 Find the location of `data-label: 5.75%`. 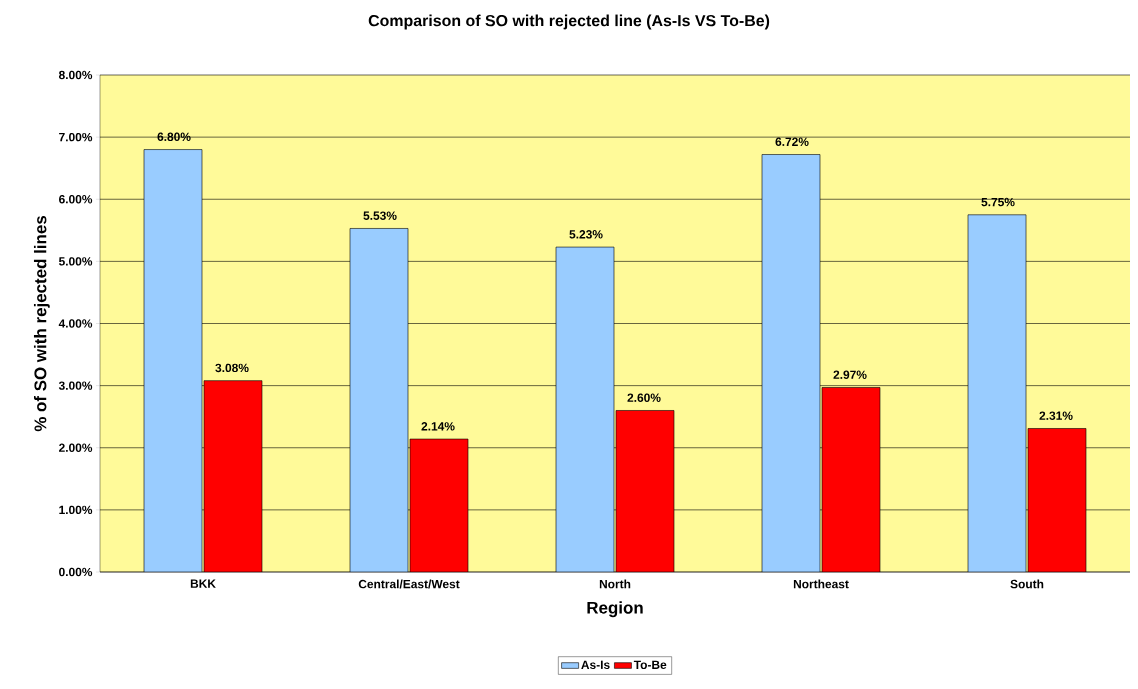

data-label: 5.75% is located at coordinates (998, 202).